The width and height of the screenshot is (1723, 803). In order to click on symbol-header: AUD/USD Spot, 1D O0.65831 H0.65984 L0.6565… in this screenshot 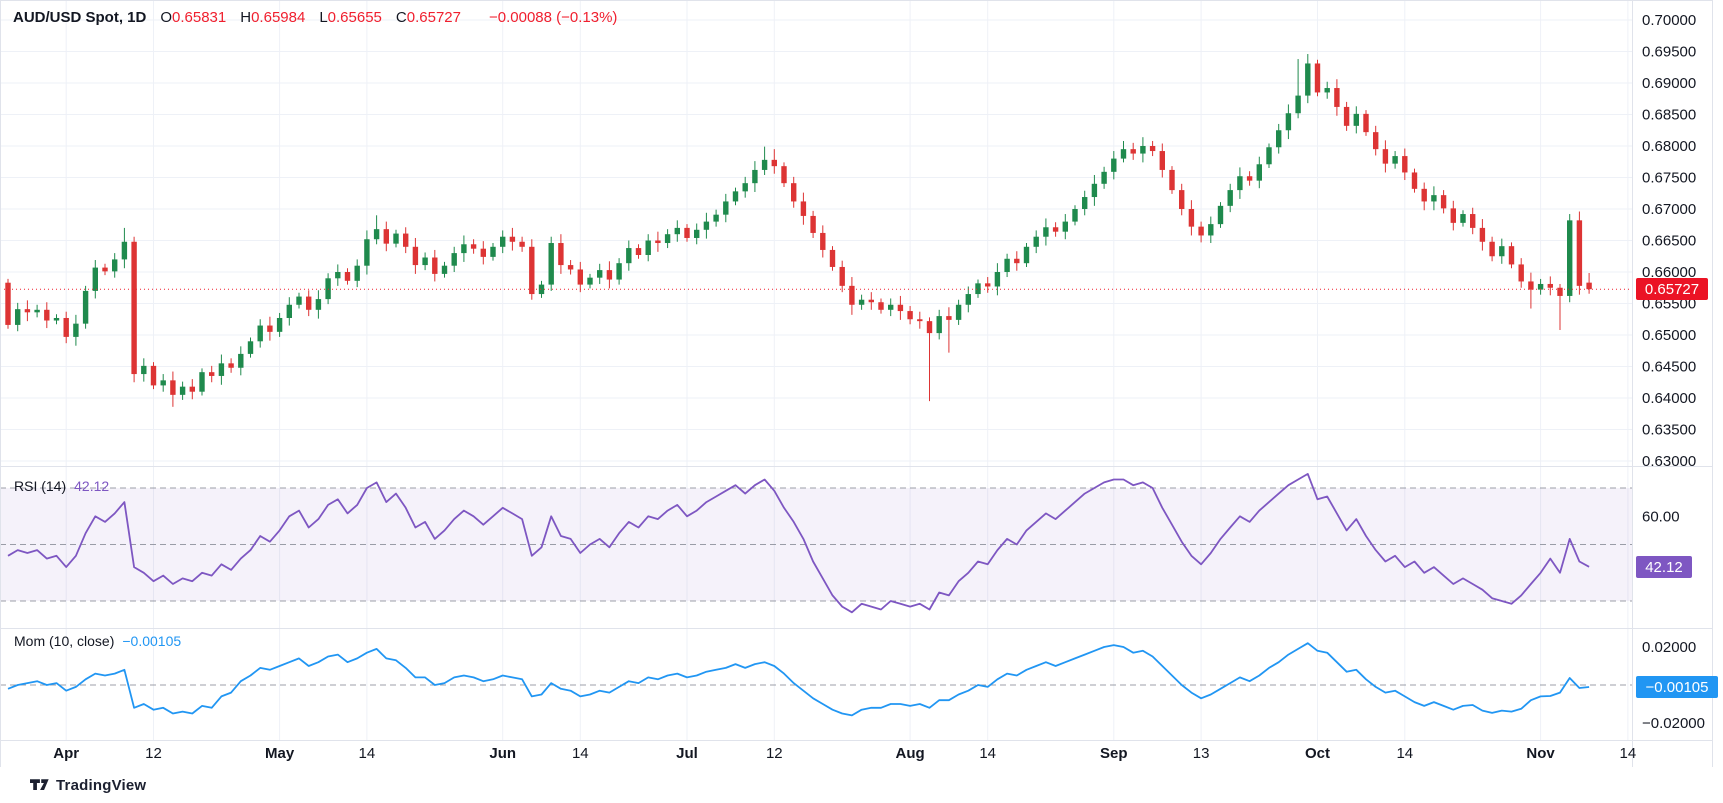, I will do `click(315, 18)`.